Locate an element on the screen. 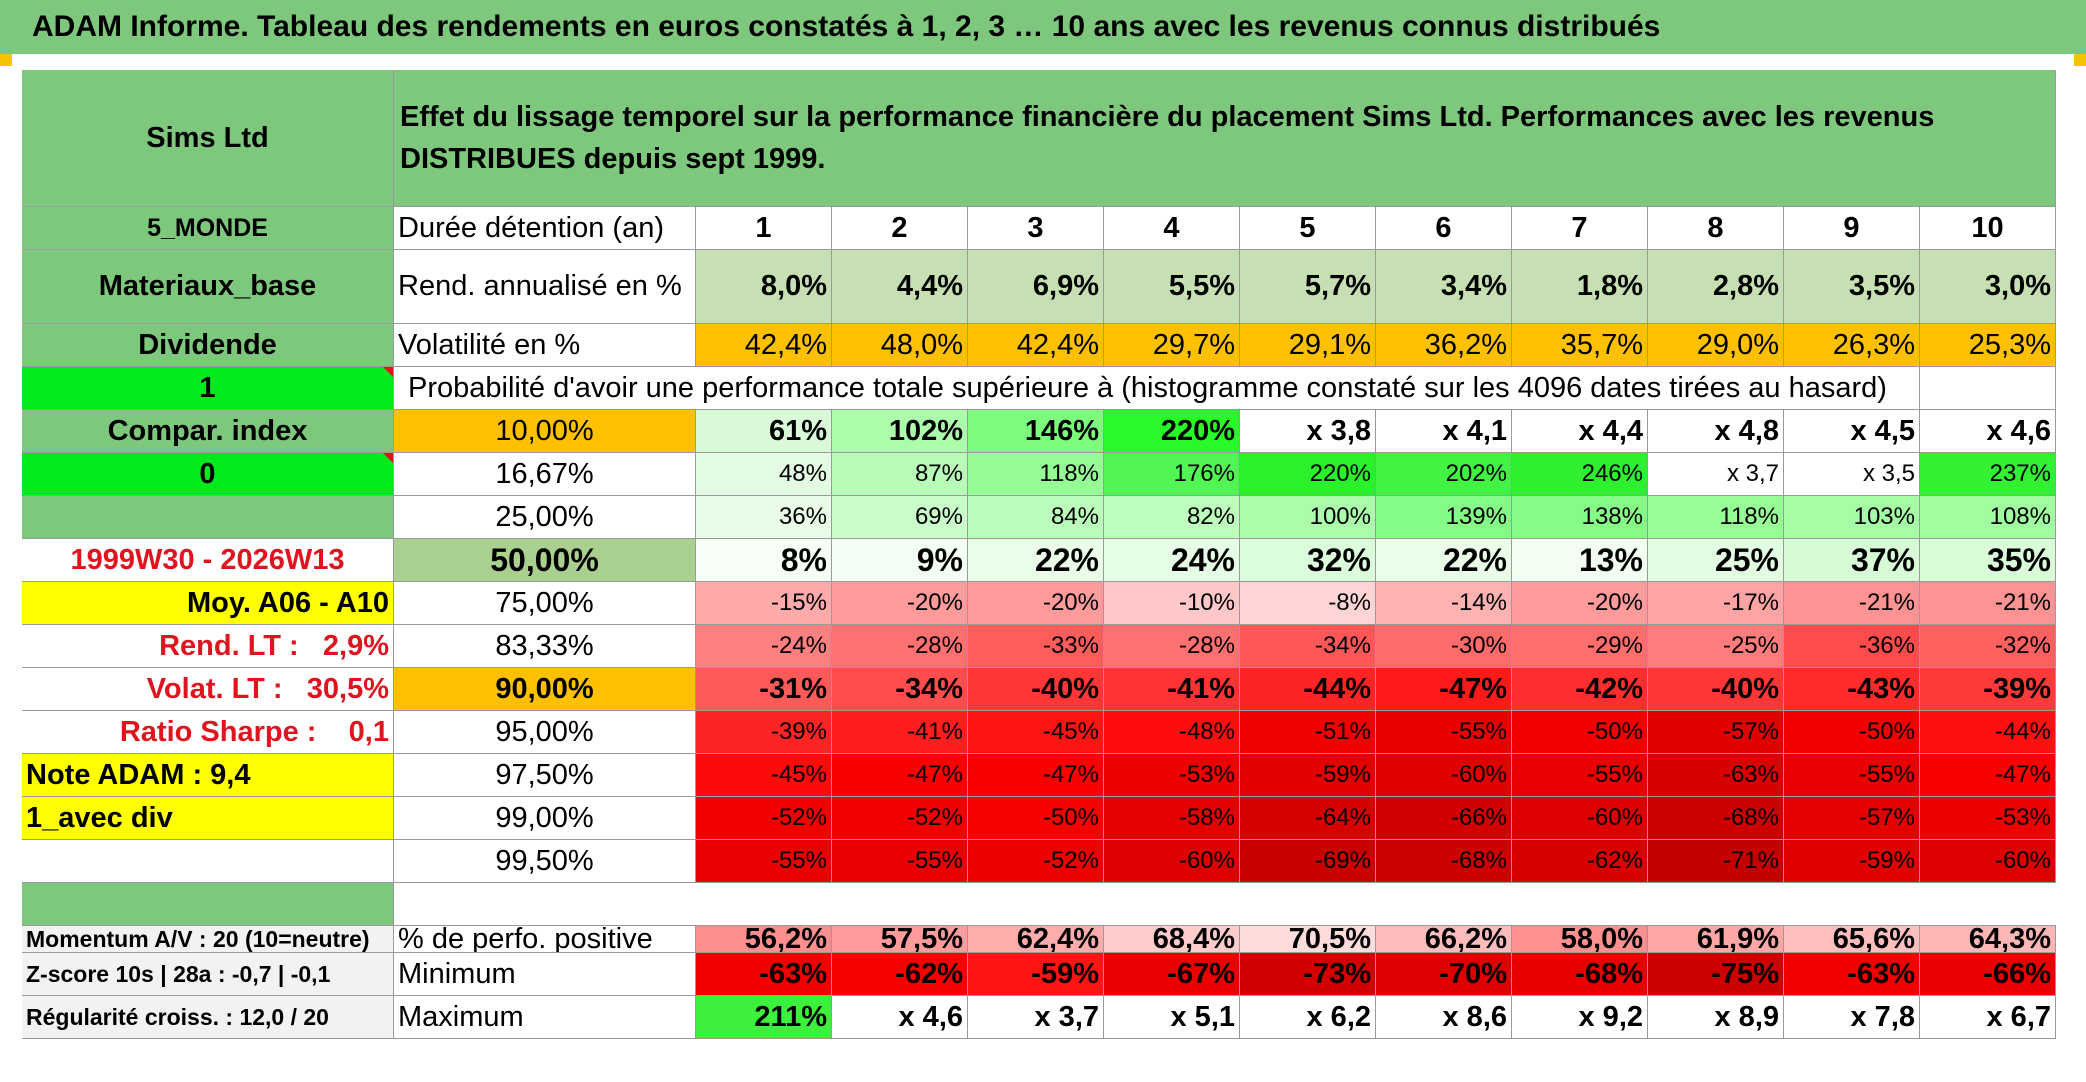 The image size is (2086, 1082). quantile-cell: -50% is located at coordinates (1852, 732).